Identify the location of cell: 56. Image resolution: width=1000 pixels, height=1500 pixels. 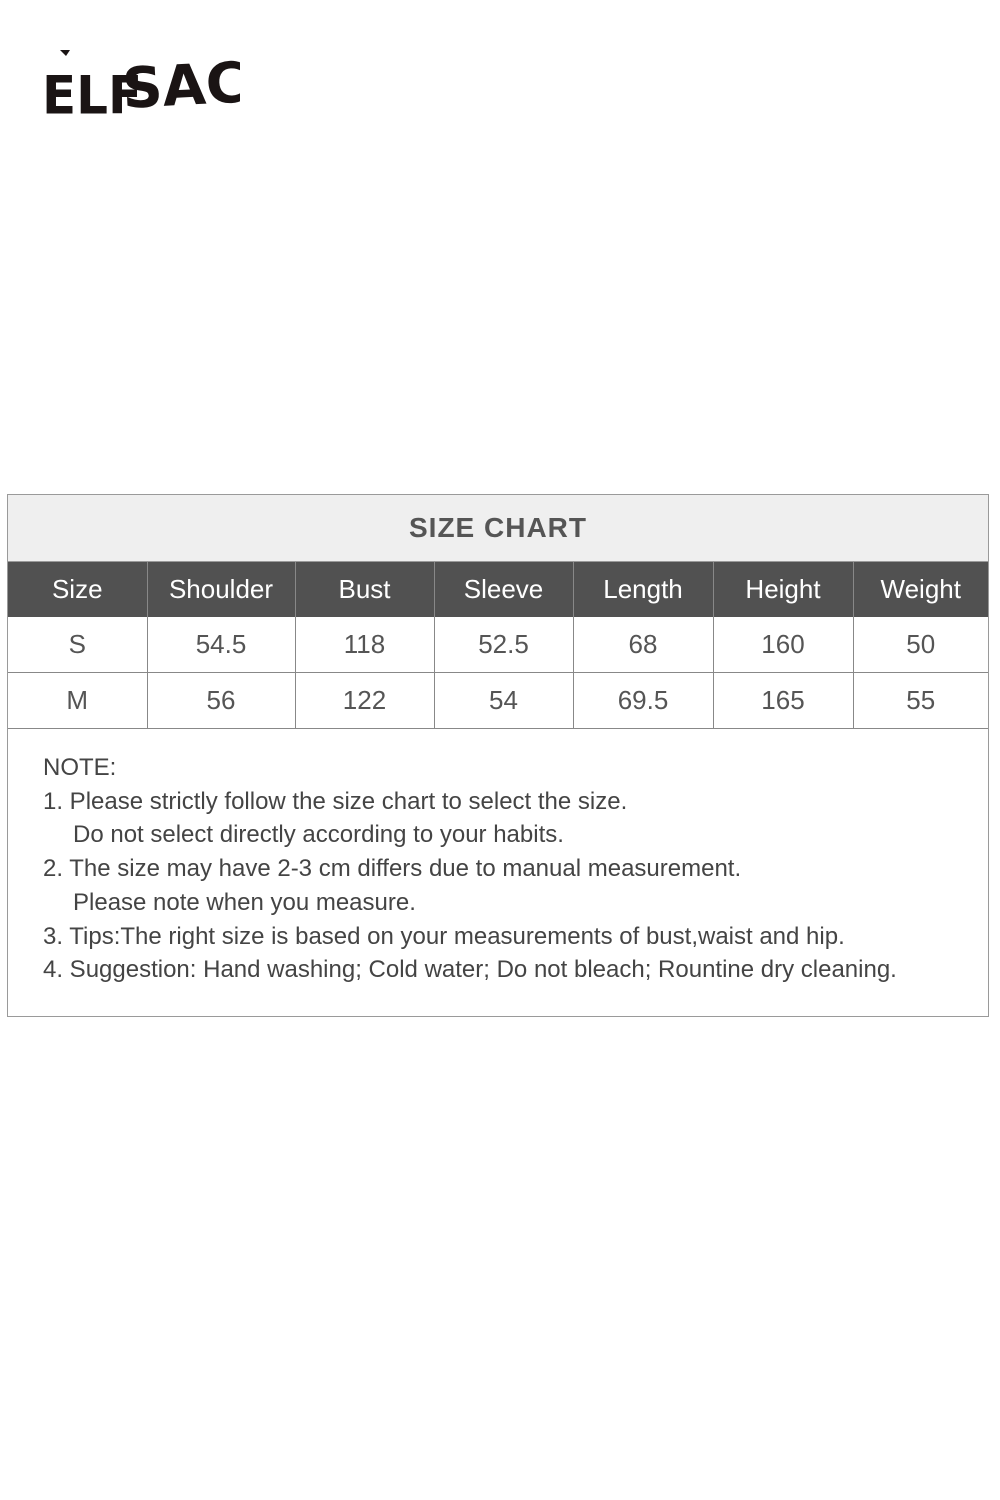
(220, 700).